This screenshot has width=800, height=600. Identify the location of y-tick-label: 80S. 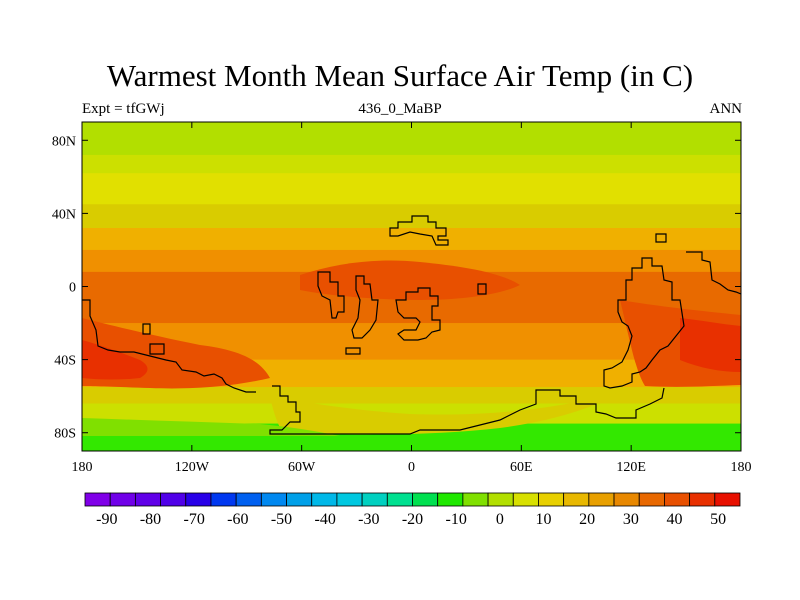
(65, 434).